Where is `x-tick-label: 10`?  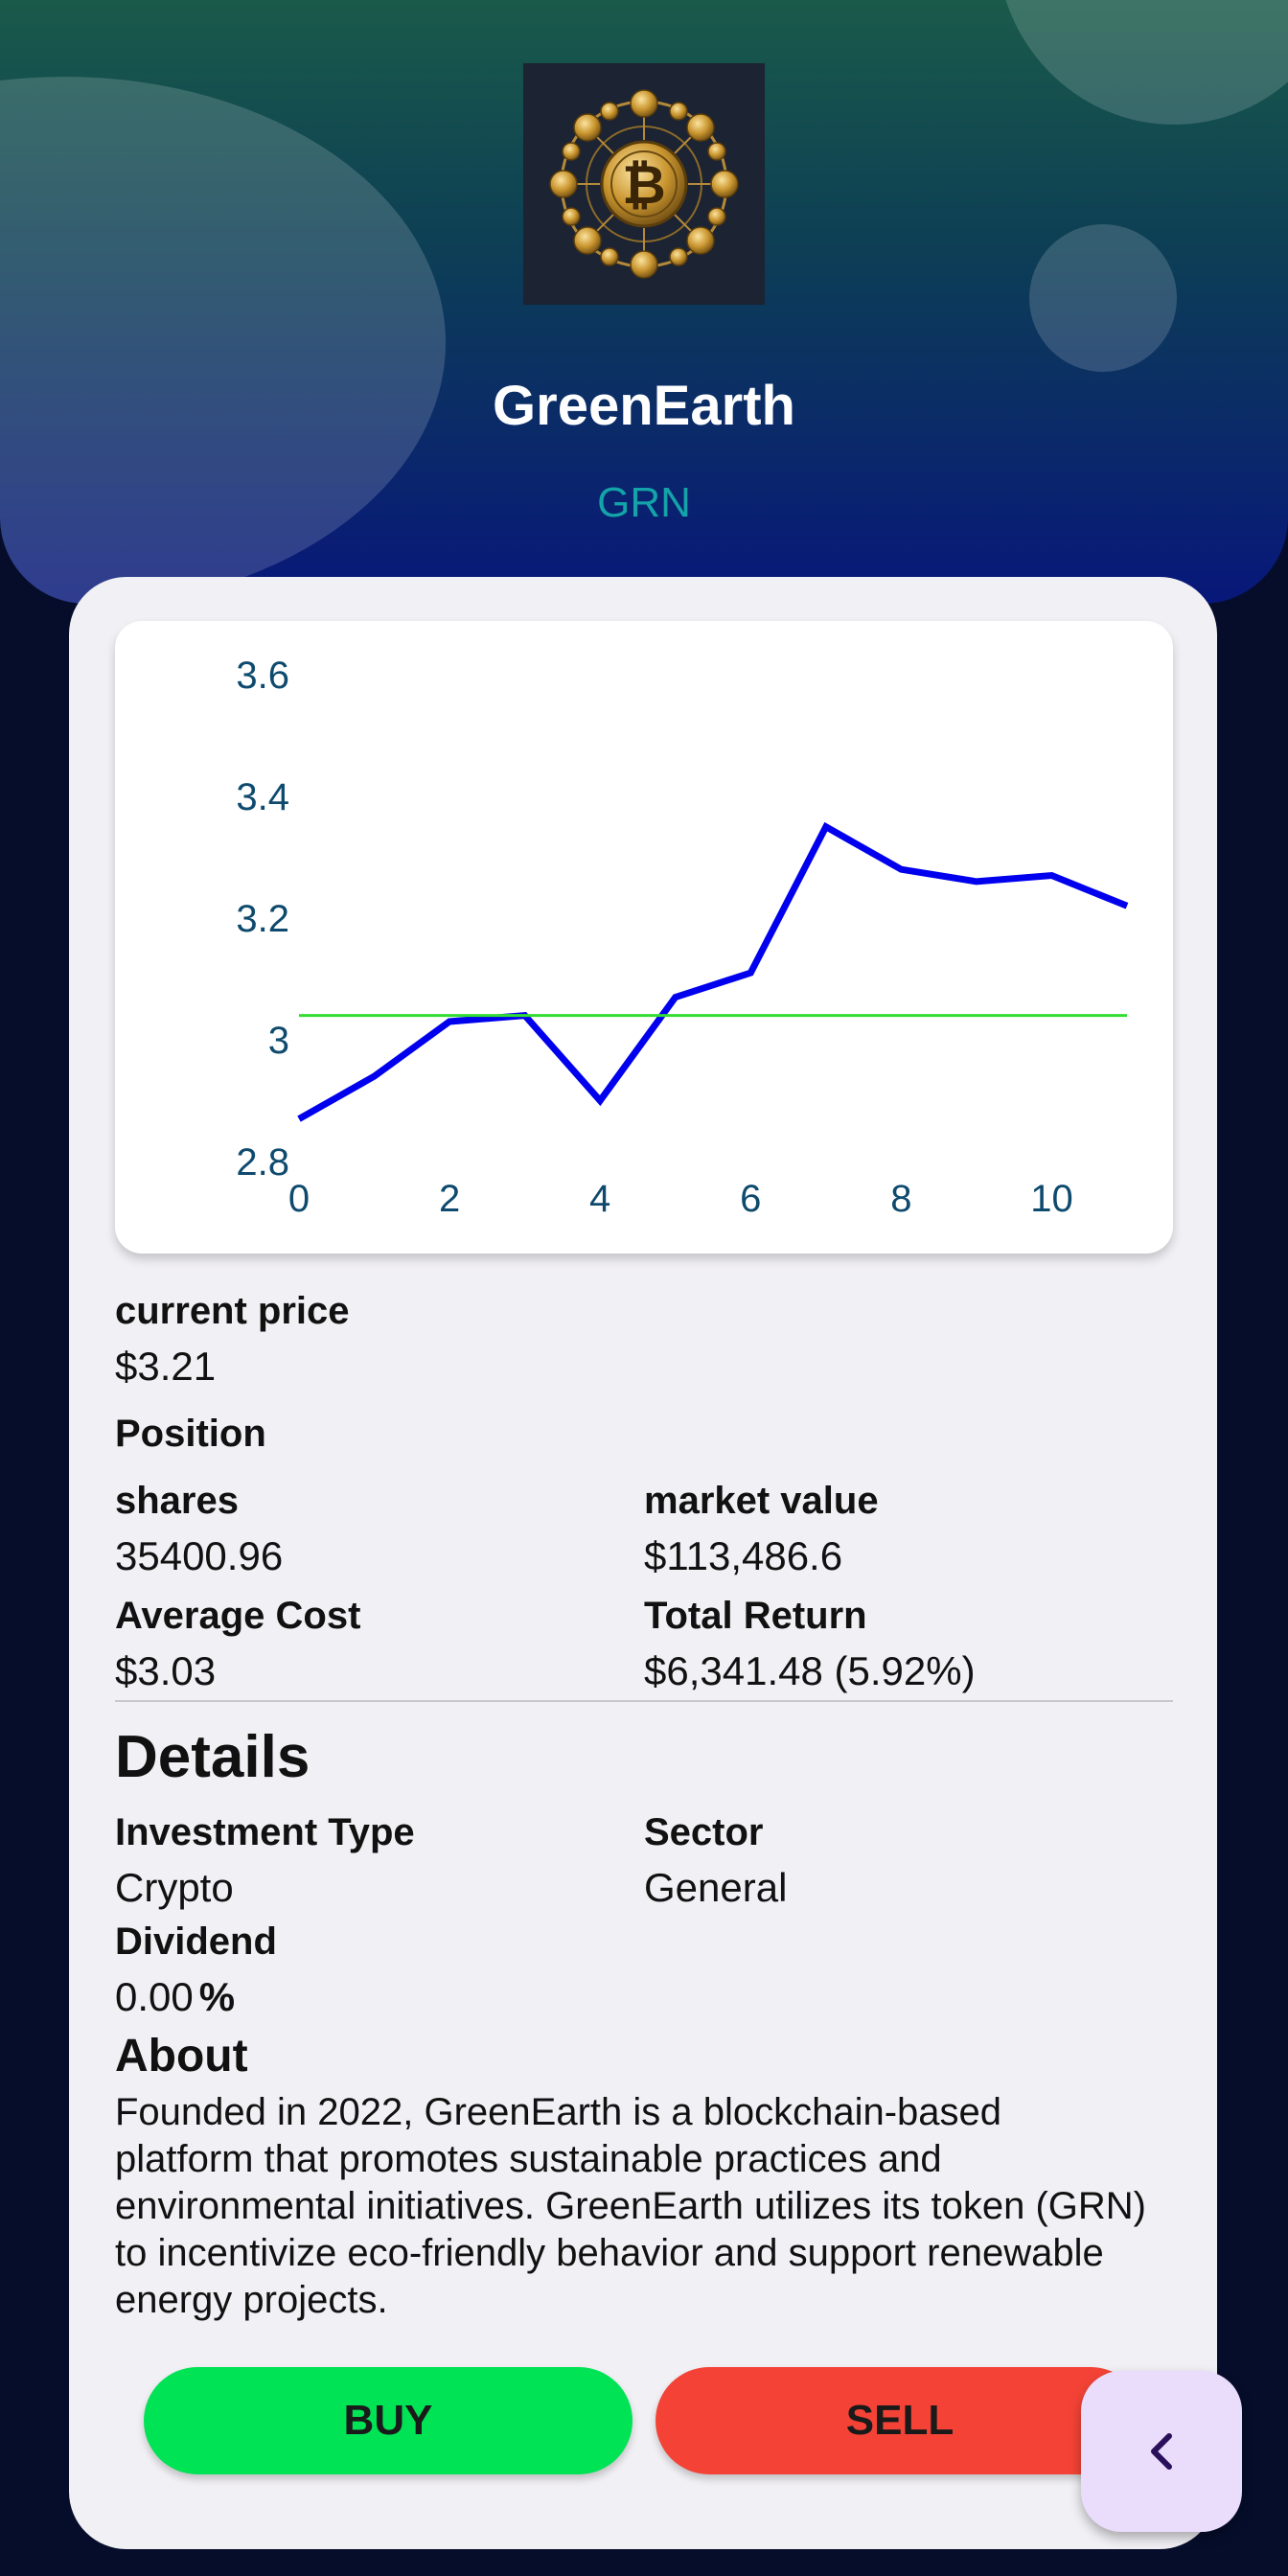 x-tick-label: 10 is located at coordinates (1051, 1199).